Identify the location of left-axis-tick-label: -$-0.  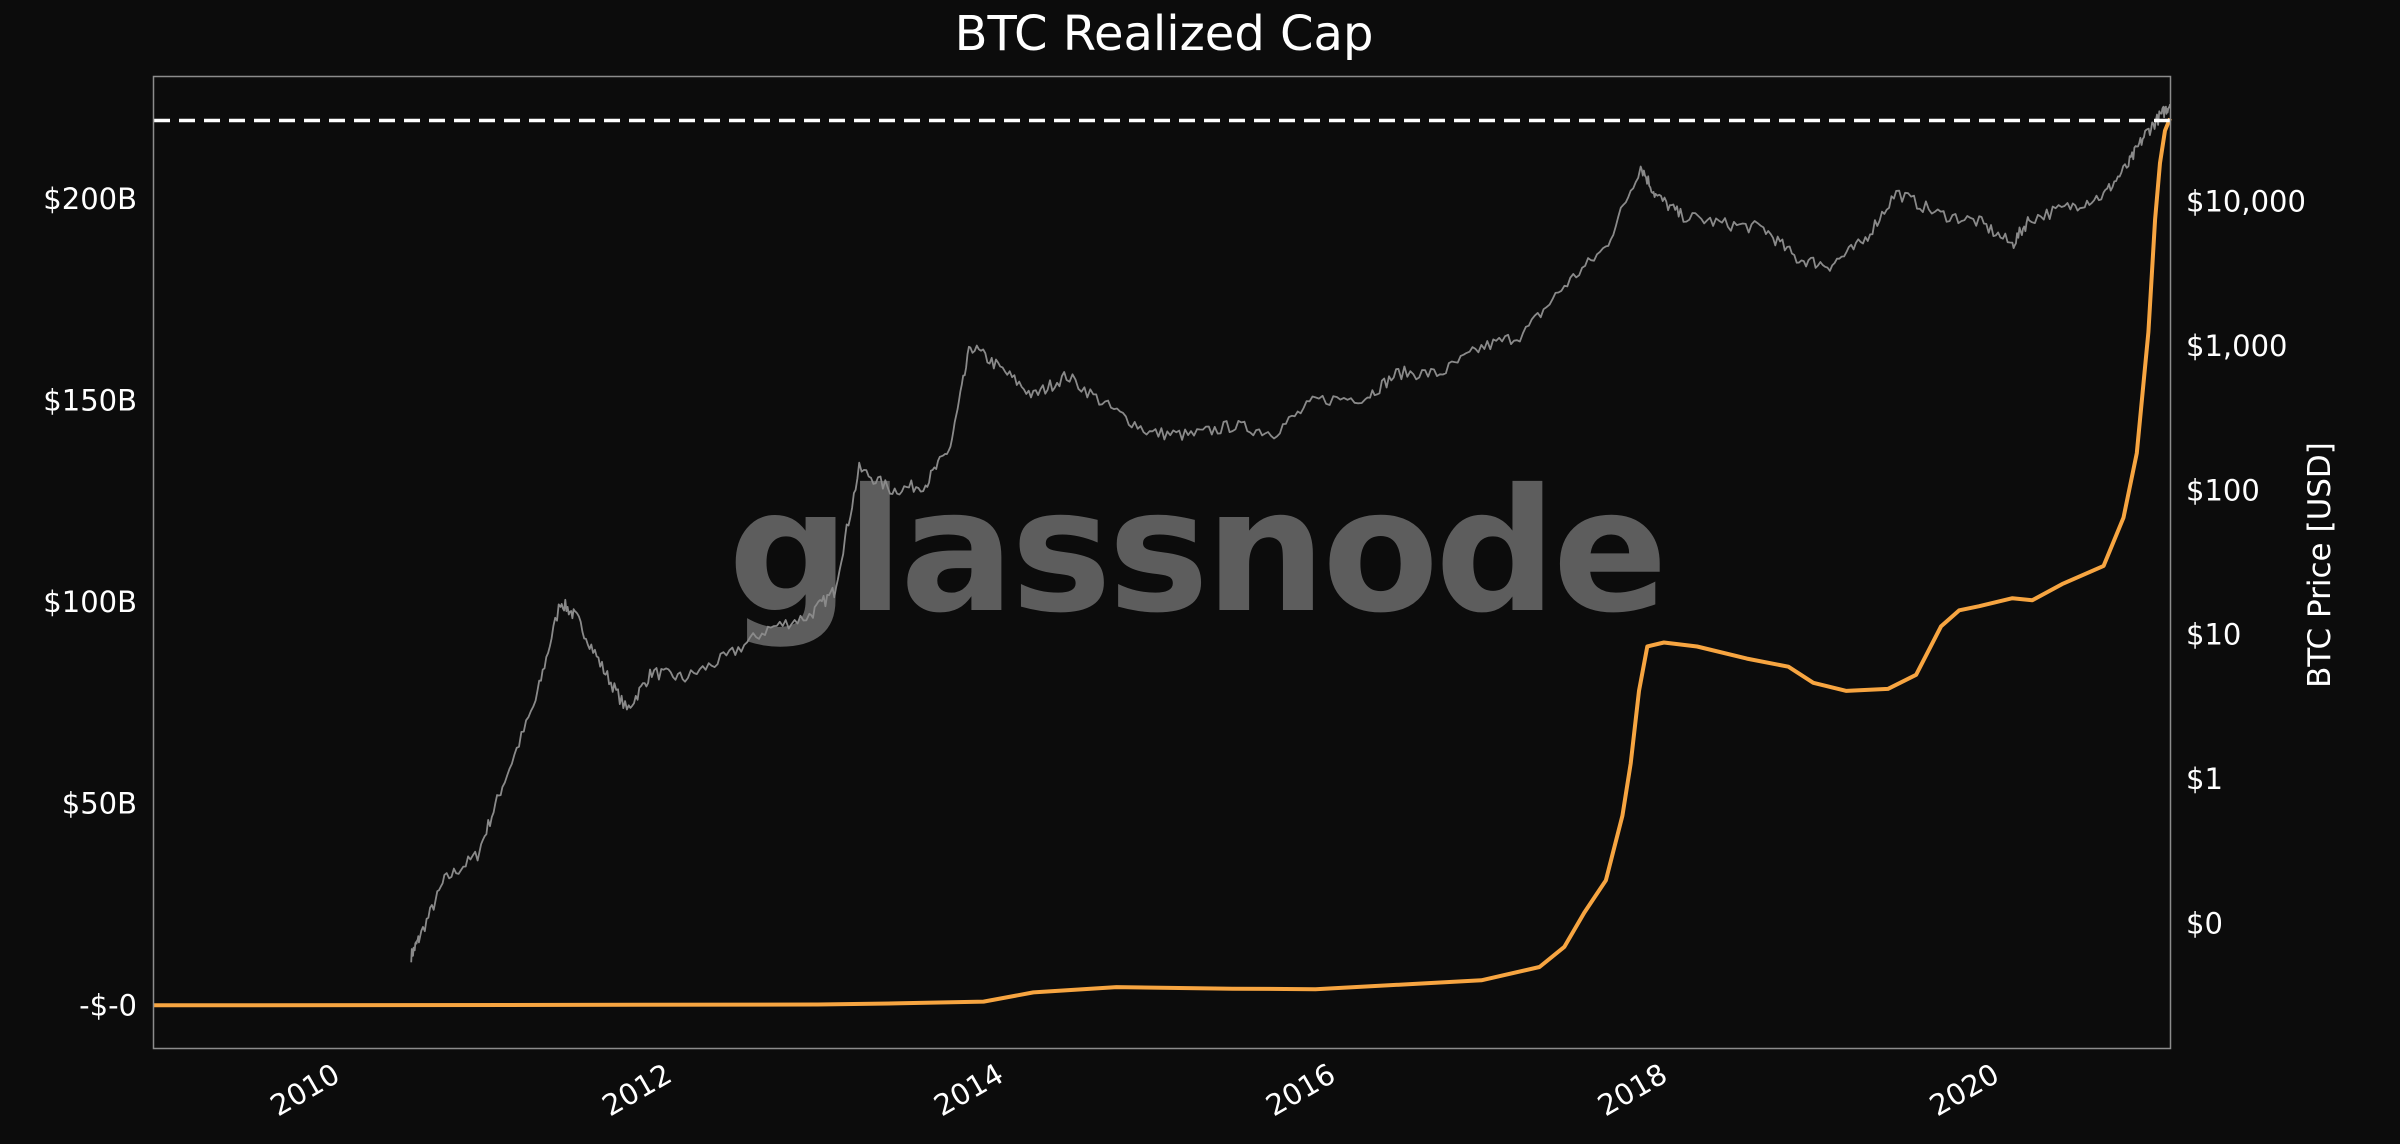
(108, 1005).